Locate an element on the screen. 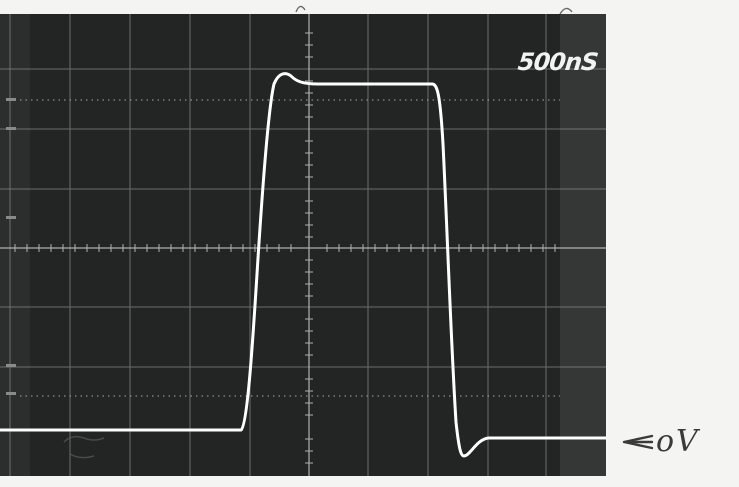 The height and width of the screenshot is (487, 739). left-arrow-icon is located at coordinates (638, 442).